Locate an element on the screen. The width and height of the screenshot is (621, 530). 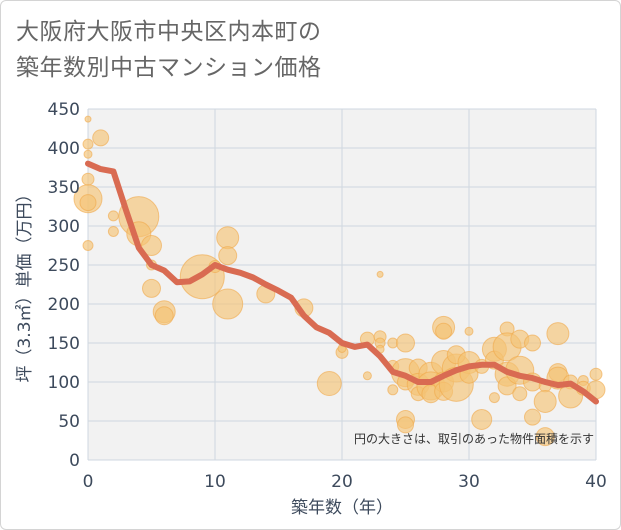
size-annotation: 円の大きさは、取引のあった物件面積を示す is located at coordinates (474, 438).